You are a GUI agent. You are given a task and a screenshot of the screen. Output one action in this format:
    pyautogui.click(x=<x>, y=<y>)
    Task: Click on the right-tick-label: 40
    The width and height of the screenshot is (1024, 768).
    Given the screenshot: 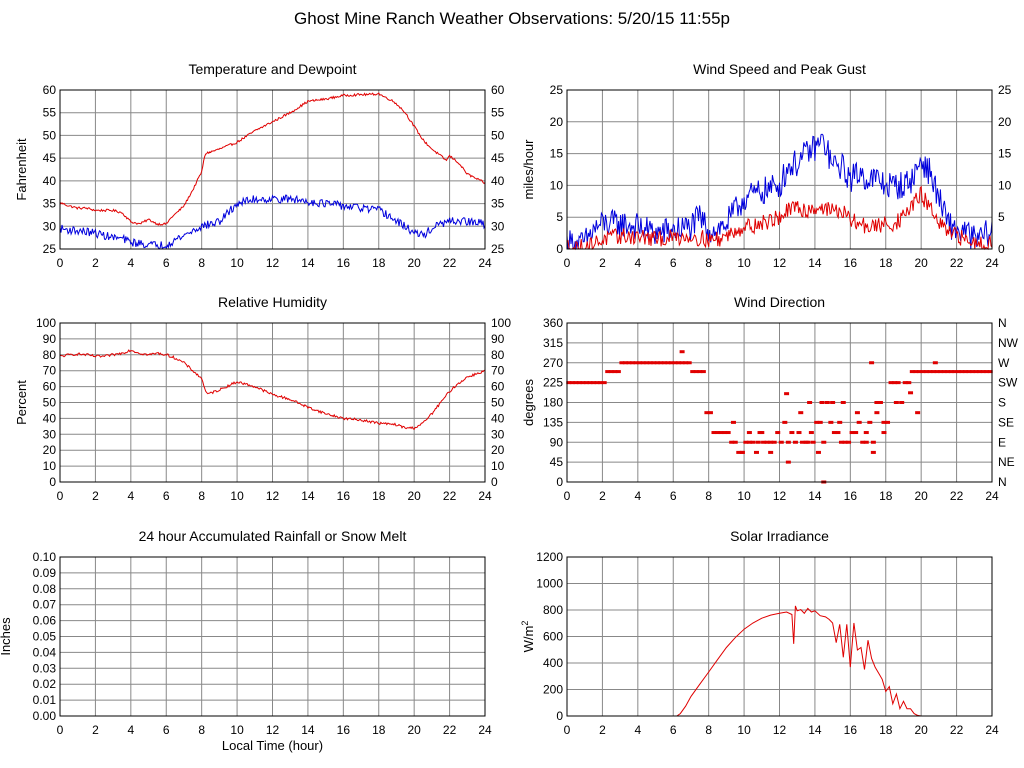 What is the action you would take?
    pyautogui.click(x=498, y=181)
    